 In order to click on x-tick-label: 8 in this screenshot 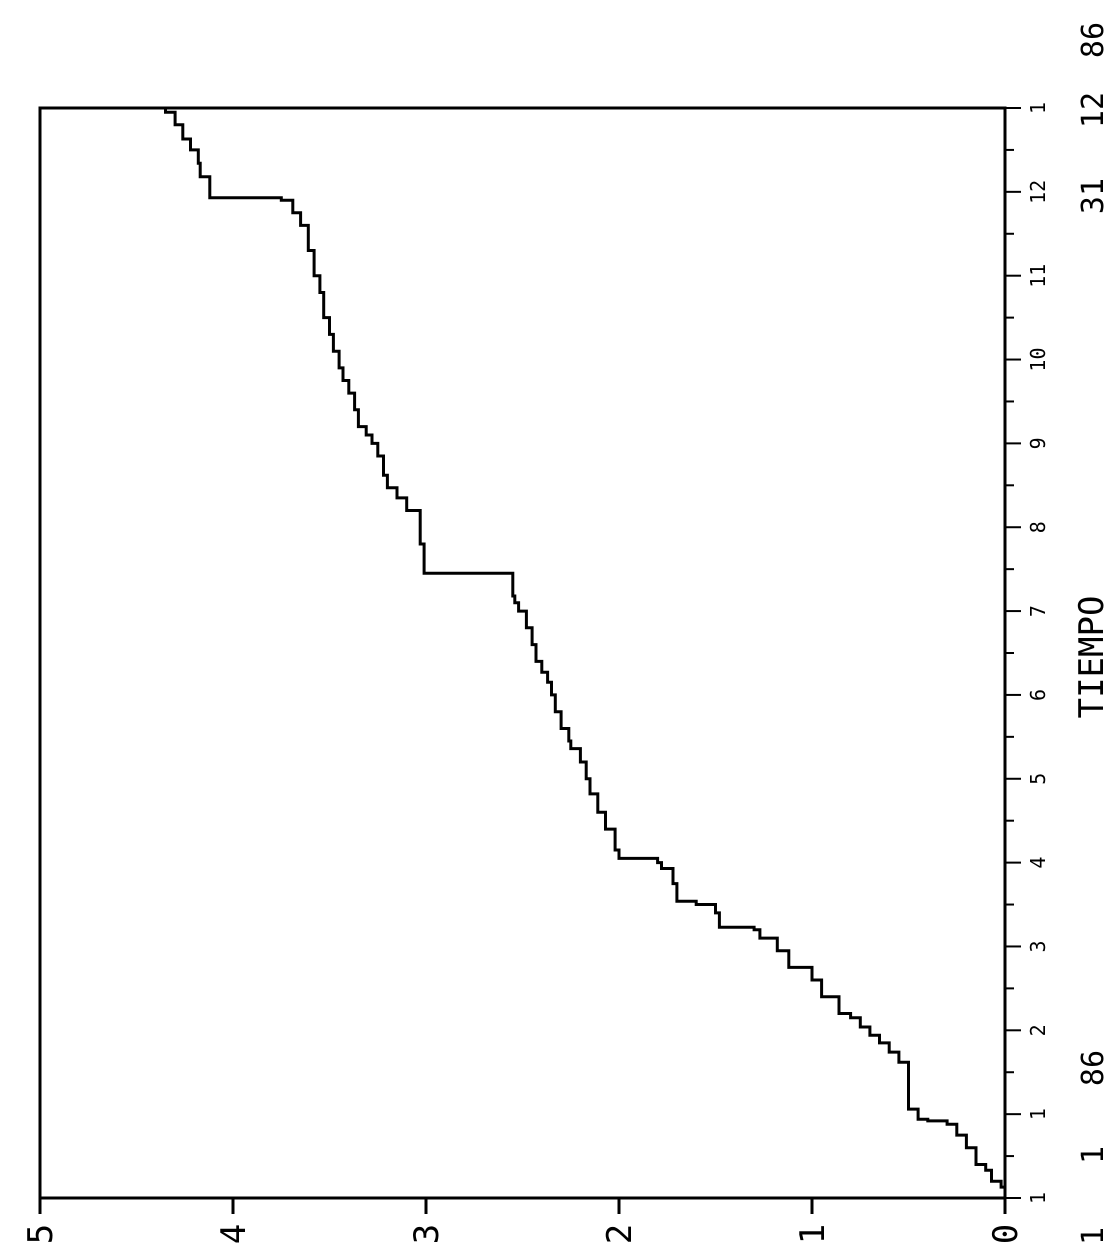, I will do `click(1038, 527)`.